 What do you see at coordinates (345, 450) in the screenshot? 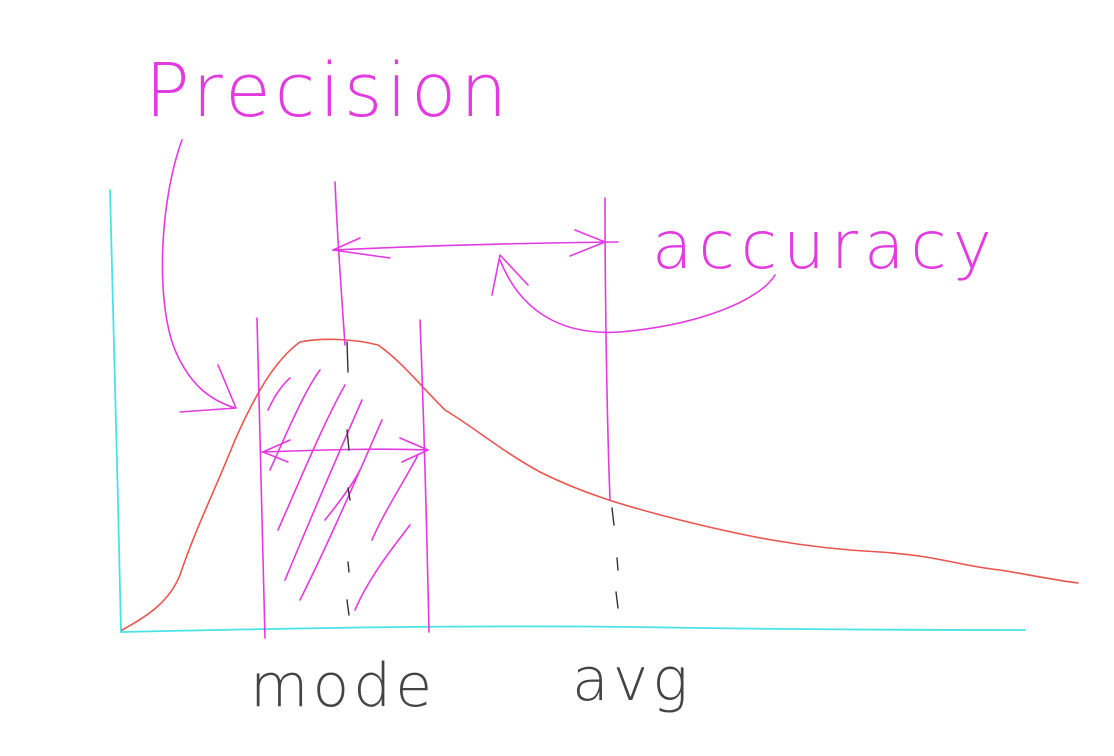
I see `precision-double-arrow` at bounding box center [345, 450].